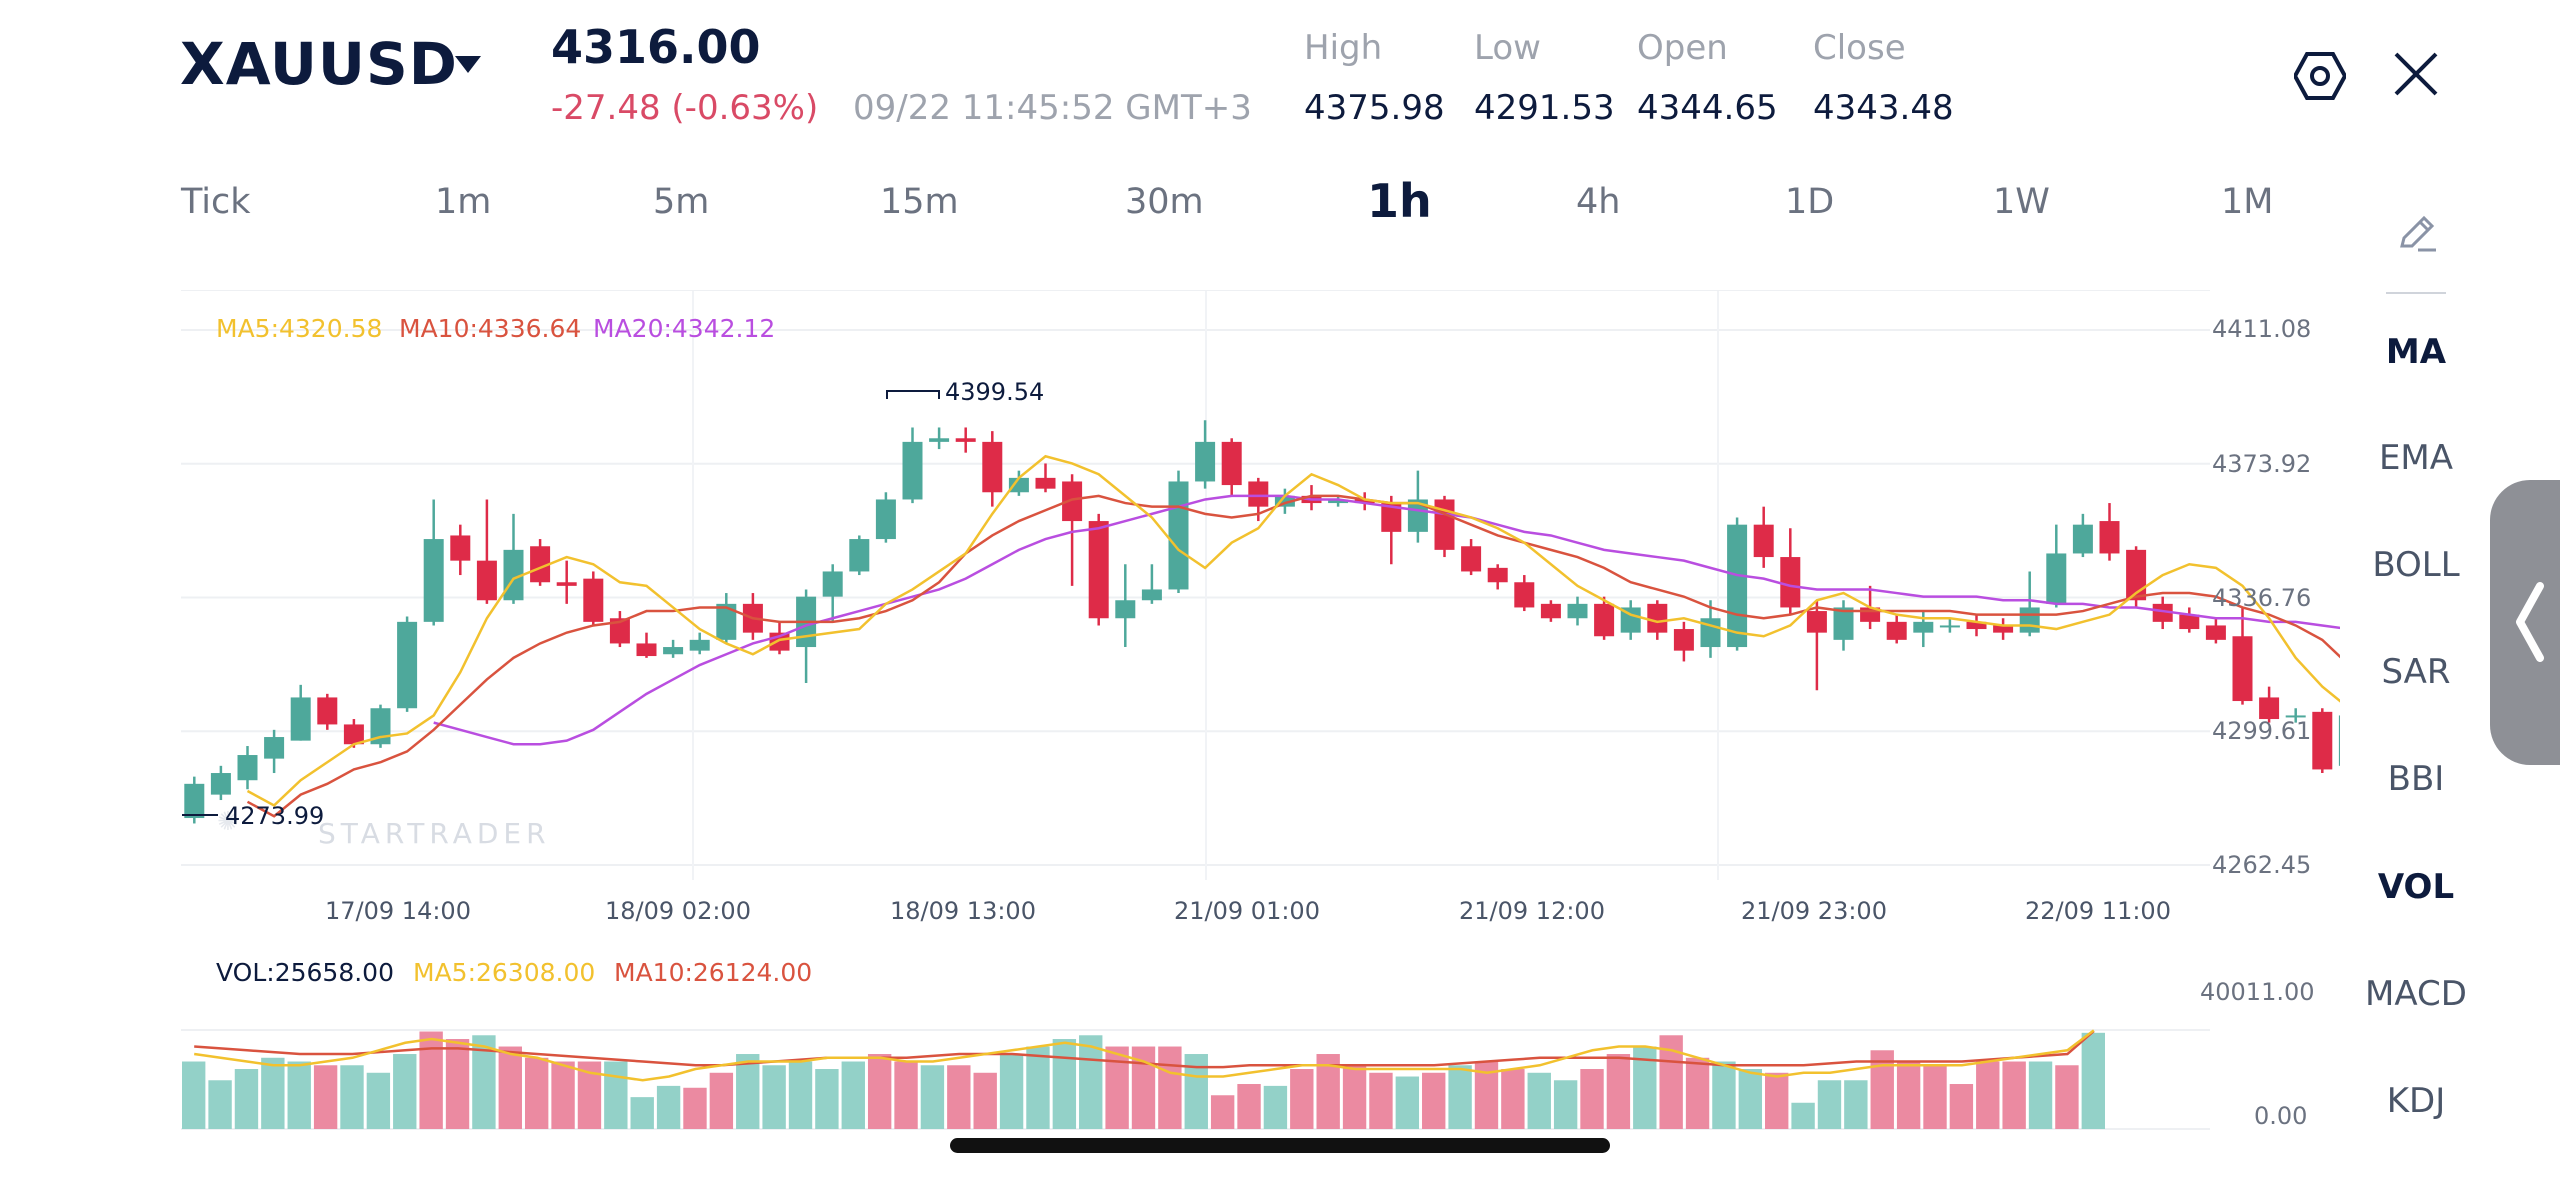 The image size is (2560, 1177). I want to click on svg-text: 4399.54, so click(994, 392).